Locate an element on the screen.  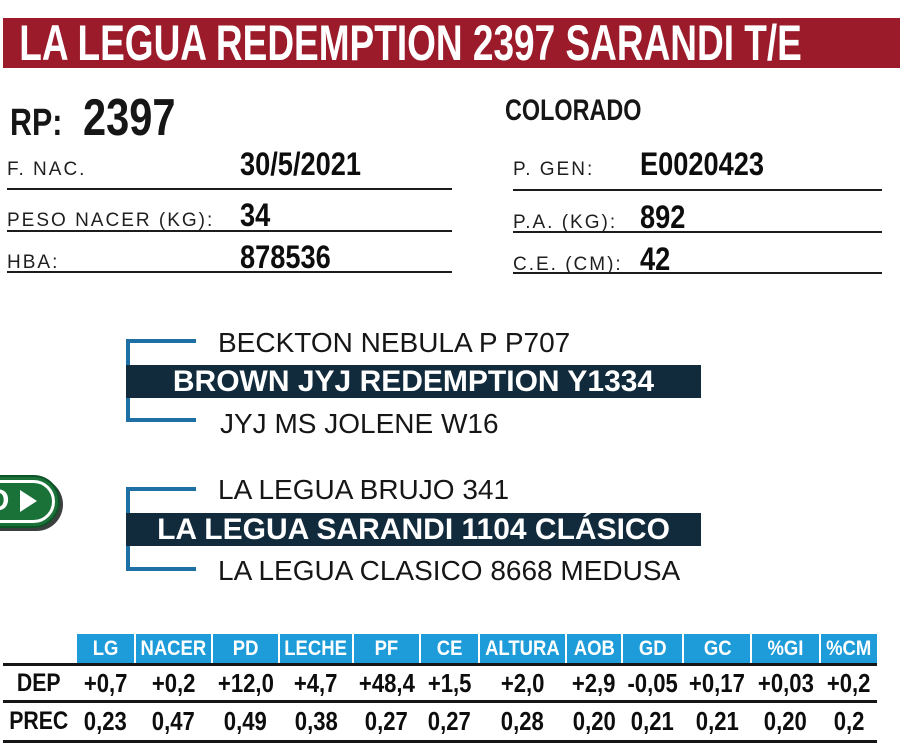
animal-title: LA LEGUA REDEMPTION 2397 SARANDI T/E is located at coordinates (410, 43).